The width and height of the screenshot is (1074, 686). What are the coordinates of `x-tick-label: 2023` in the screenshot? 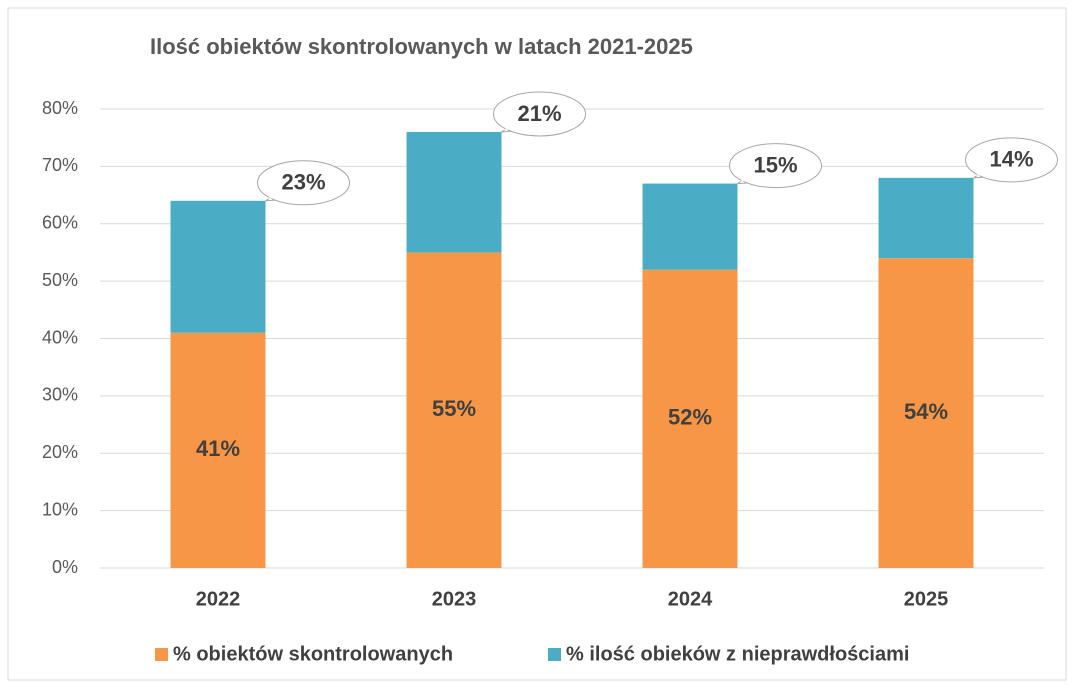 It's located at (454, 599).